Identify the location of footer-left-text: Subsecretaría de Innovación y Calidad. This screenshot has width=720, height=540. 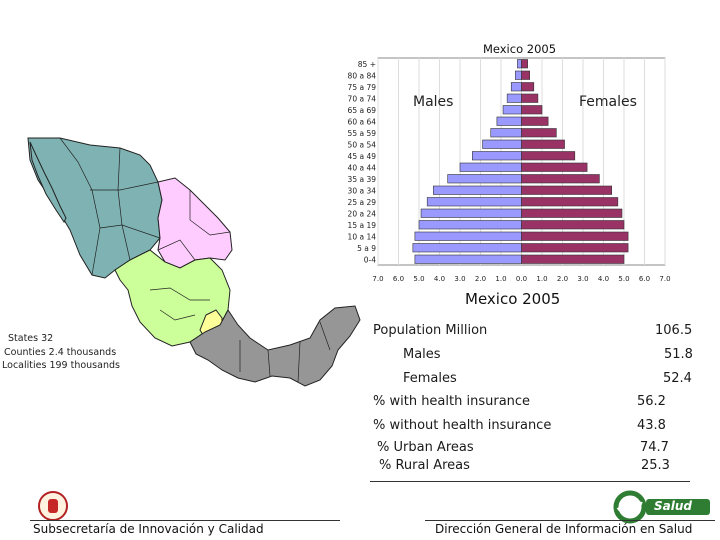
(148, 529).